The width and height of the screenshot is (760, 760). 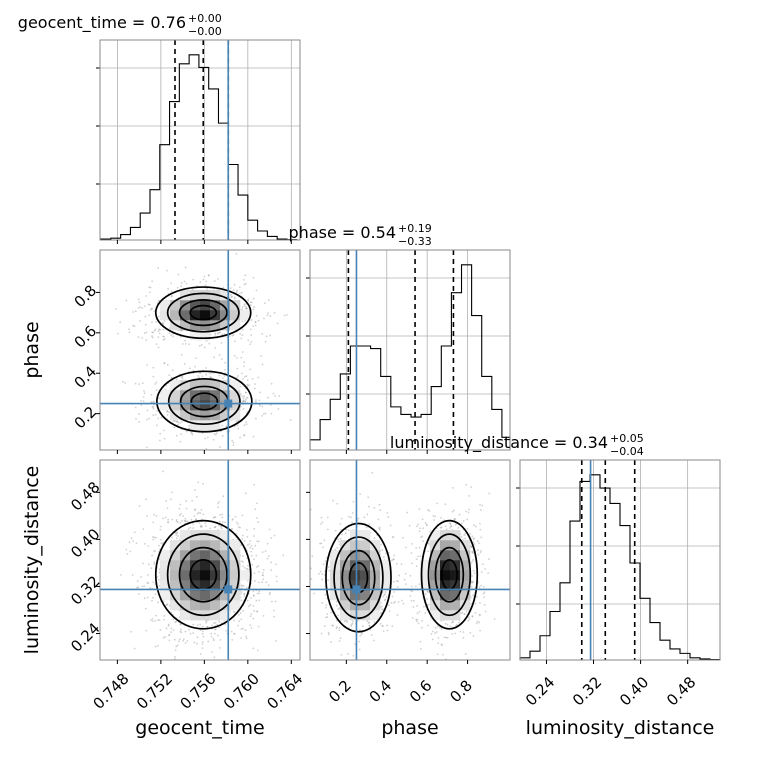 I want to click on contour-line, so click(x=203, y=574).